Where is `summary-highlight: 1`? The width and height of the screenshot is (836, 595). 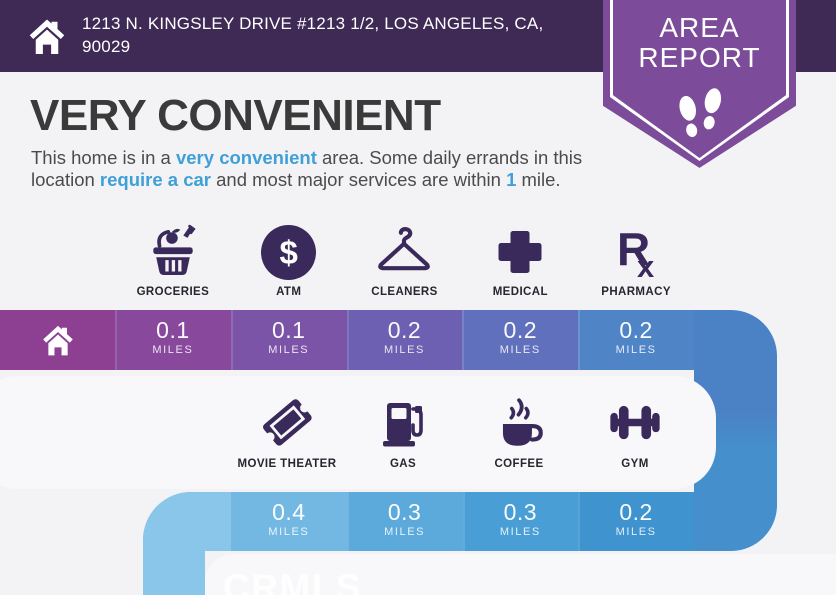
summary-highlight: 1 is located at coordinates (511, 179).